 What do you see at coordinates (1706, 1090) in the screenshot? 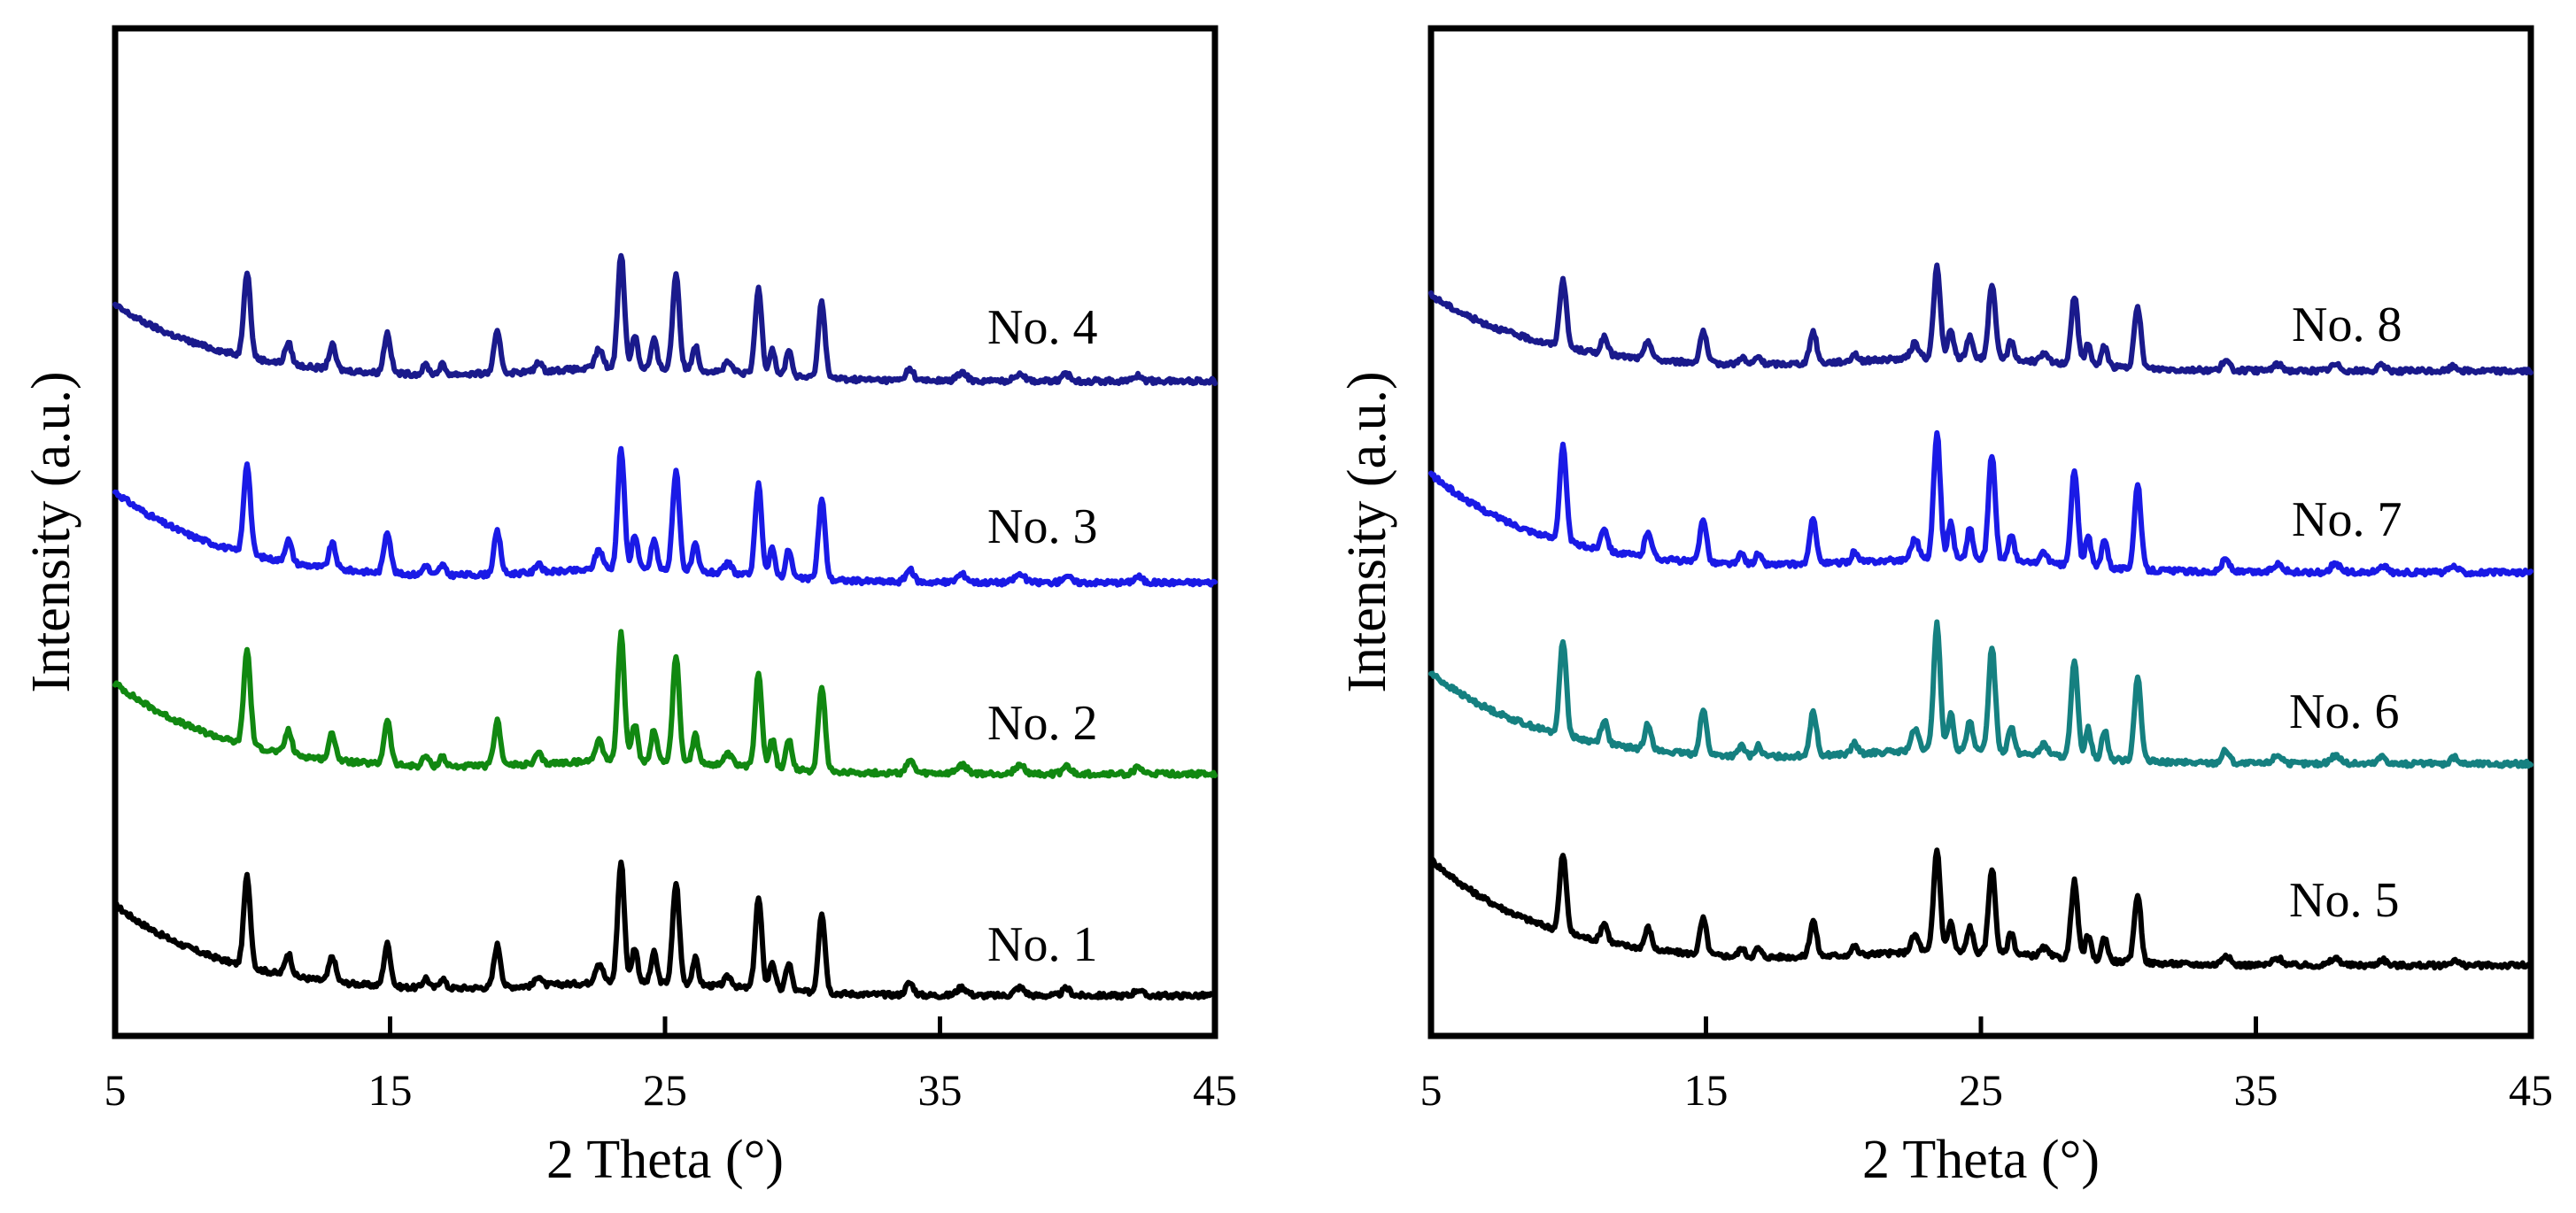
I see `right-x-tick-label-15: 15` at bounding box center [1706, 1090].